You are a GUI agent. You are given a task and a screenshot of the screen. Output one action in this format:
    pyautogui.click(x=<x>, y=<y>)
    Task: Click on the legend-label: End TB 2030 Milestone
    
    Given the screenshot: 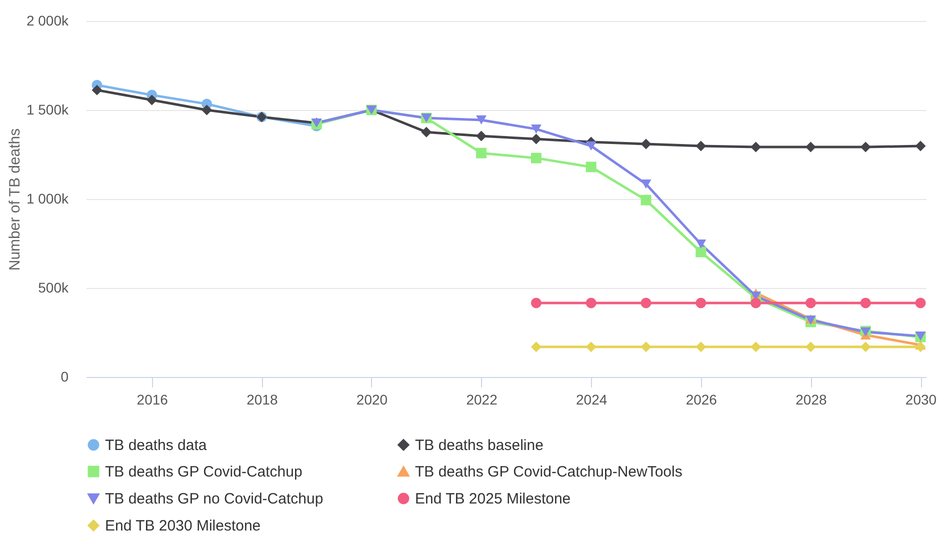 What is the action you would take?
    pyautogui.click(x=183, y=526)
    